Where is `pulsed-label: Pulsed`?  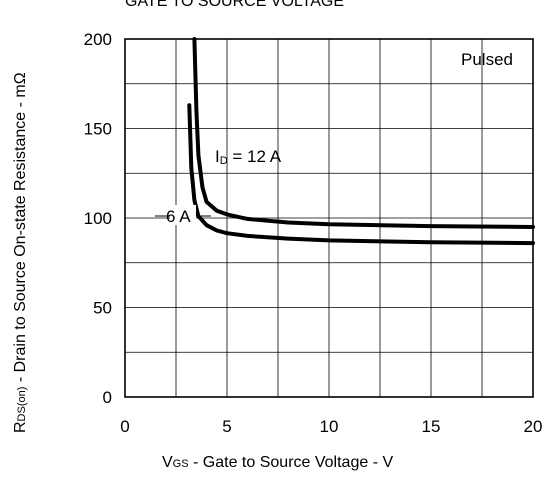
pulsed-label: Pulsed is located at coordinates (487, 59).